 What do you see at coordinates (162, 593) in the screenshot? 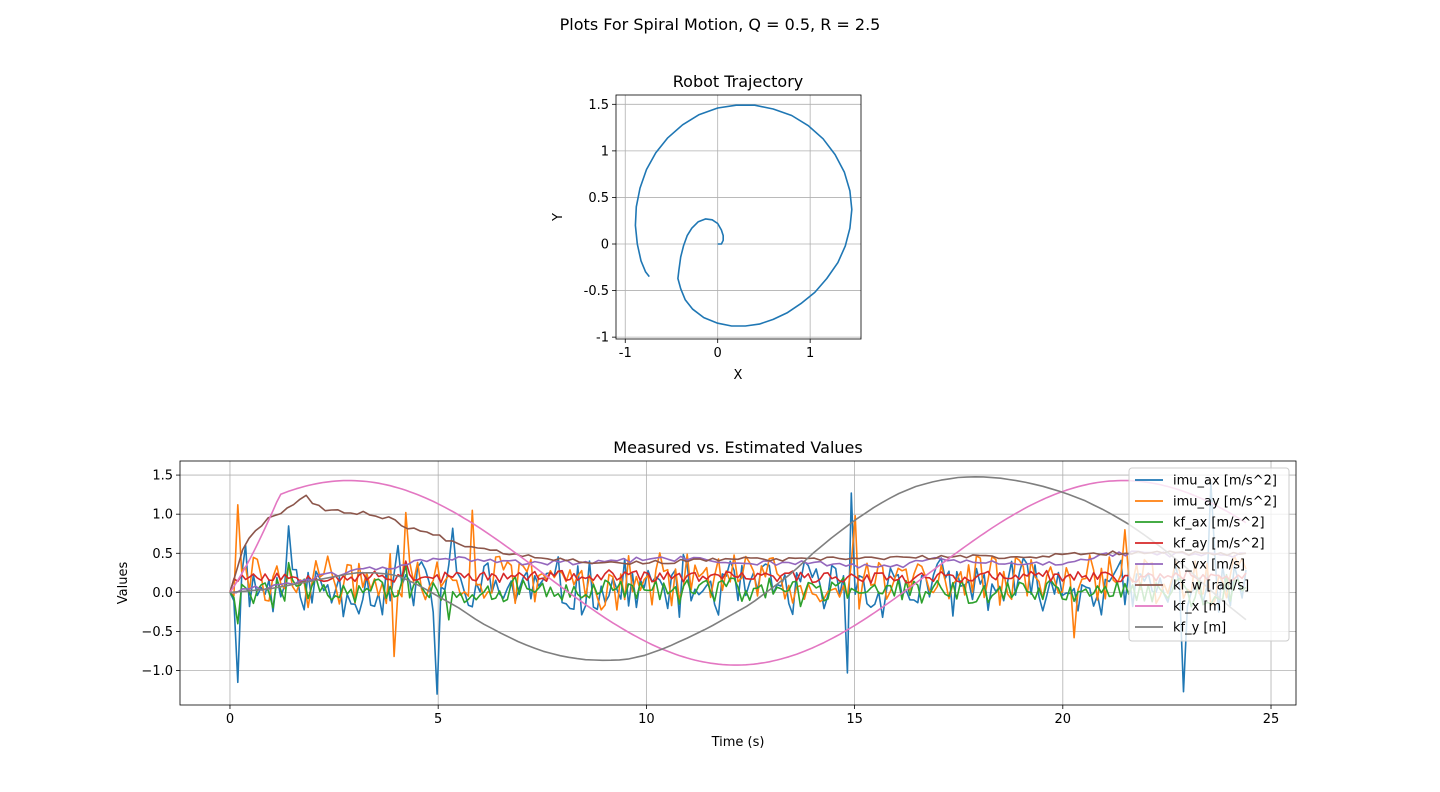
I see `measured-ytick-label: 0.0` at bounding box center [162, 593].